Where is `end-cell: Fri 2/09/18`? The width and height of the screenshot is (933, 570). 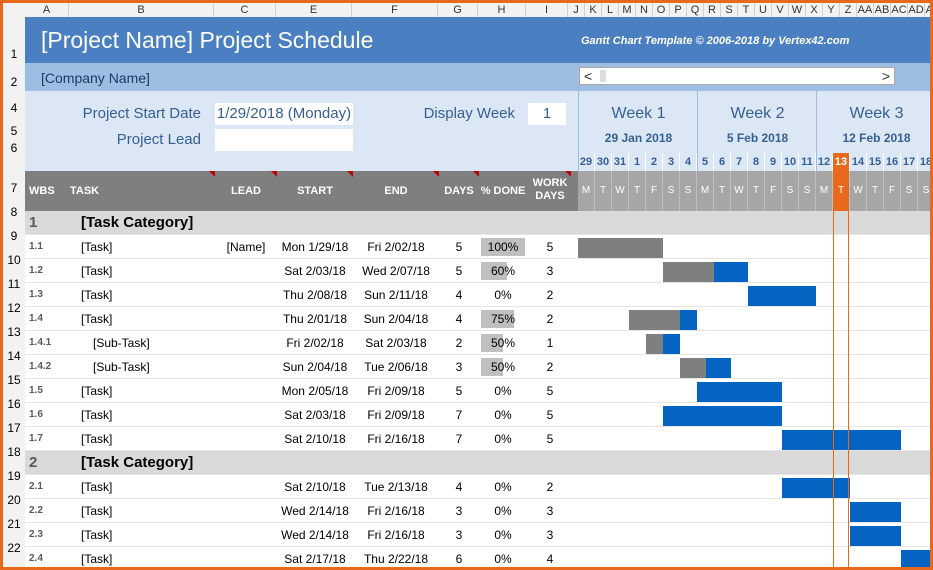
end-cell: Fri 2/09/18 is located at coordinates (396, 415).